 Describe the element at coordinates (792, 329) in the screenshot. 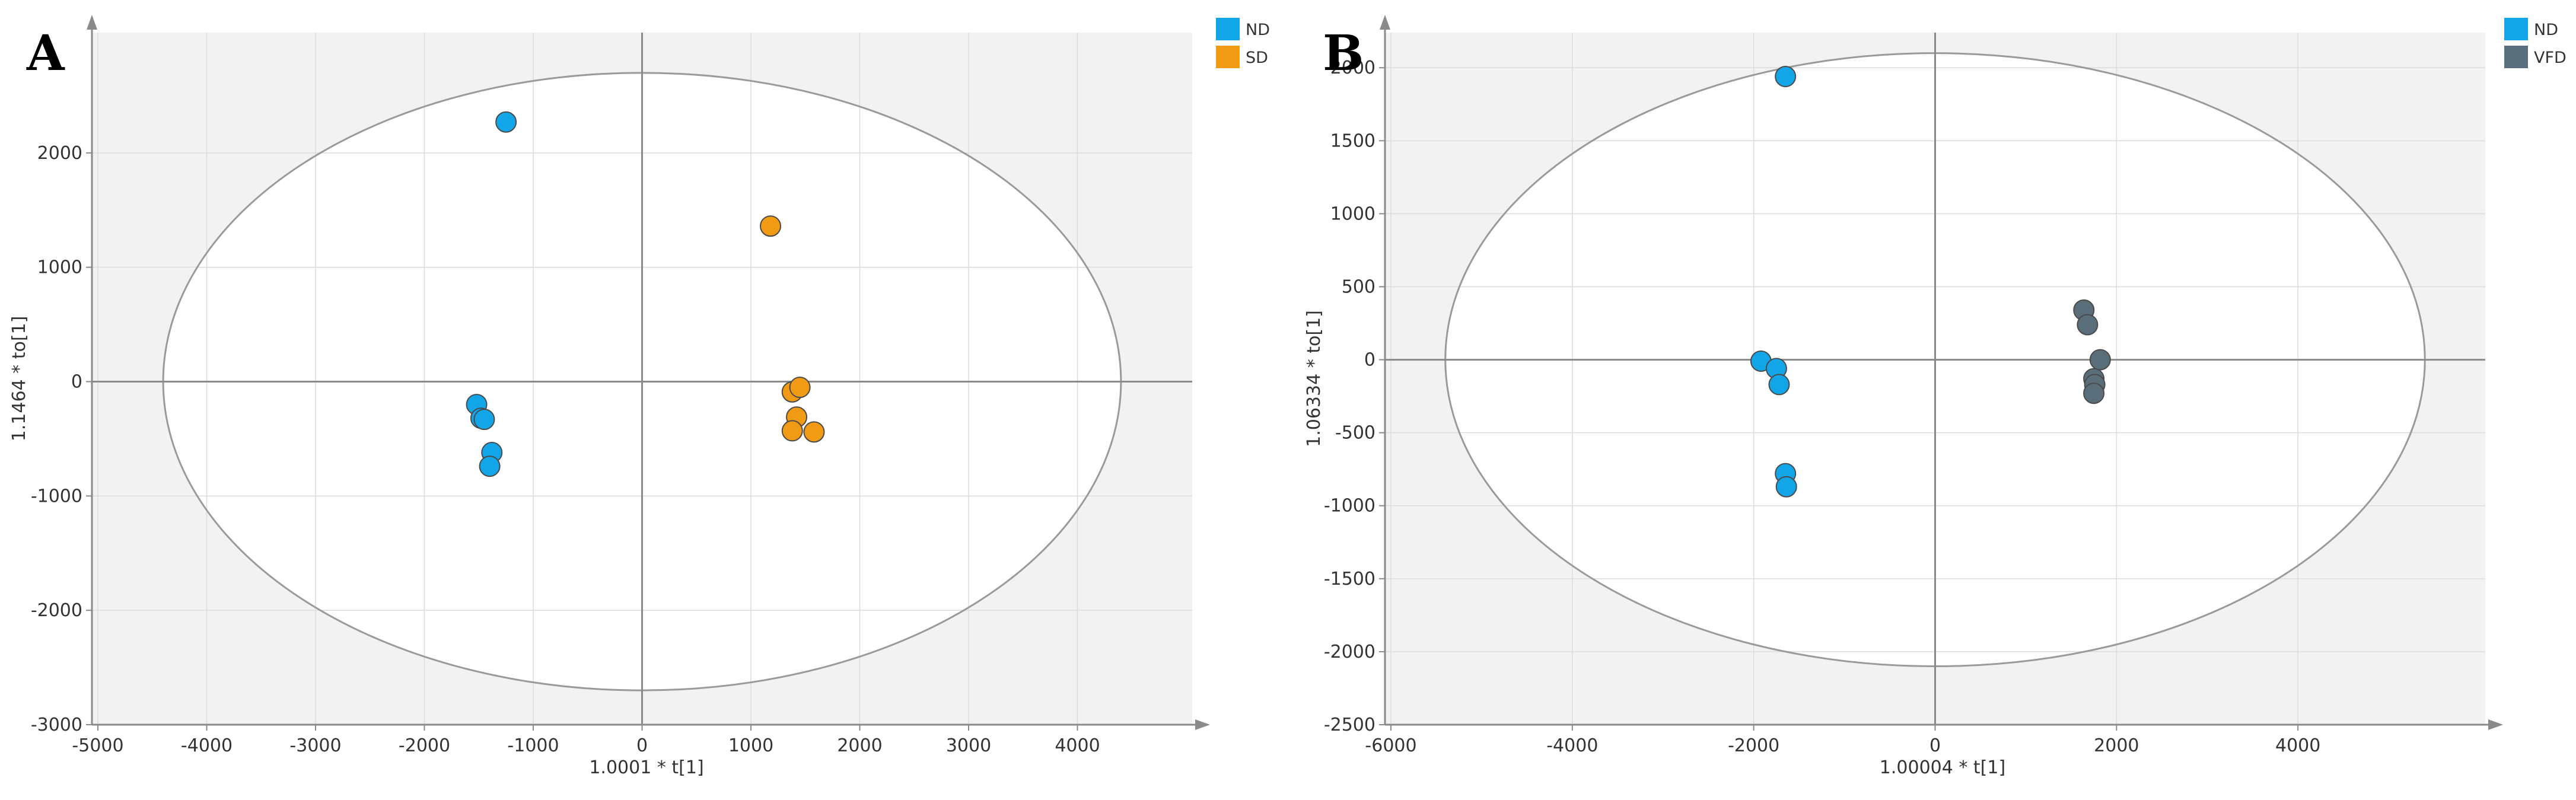

I see `series-sd` at that location.